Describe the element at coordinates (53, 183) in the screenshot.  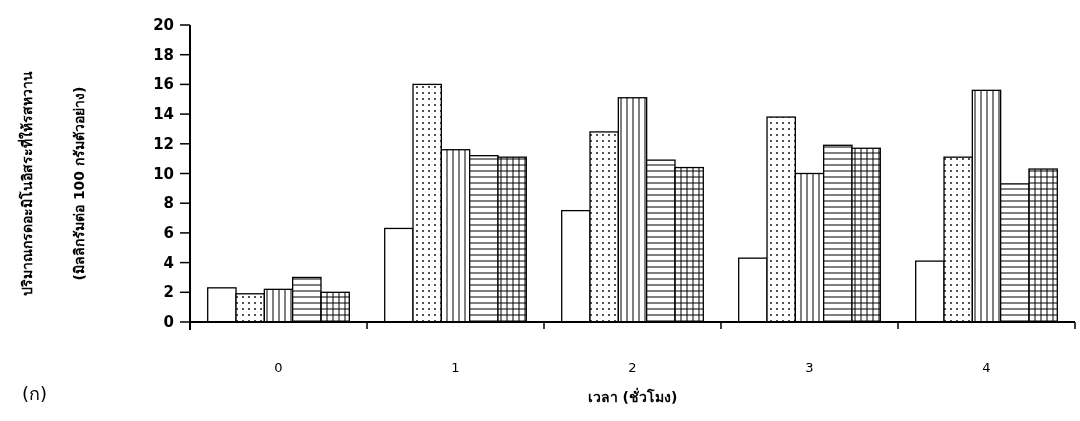
I see `text: ปริมาณกรดอะมิโนอิสระที่ให้รสหวาน (มิลลิกรัมต่อ 100 กรัมตัวอย่าง)` at that location.